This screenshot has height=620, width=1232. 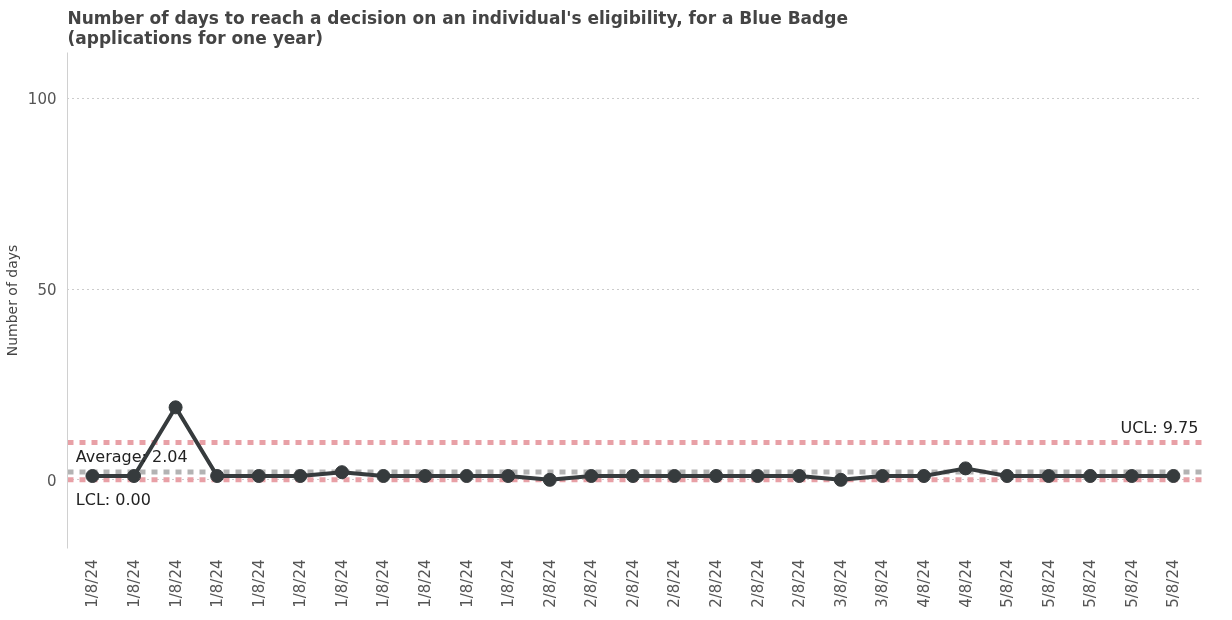 What do you see at coordinates (131, 457) in the screenshot?
I see `ref-line-label: Average: 2.04` at bounding box center [131, 457].